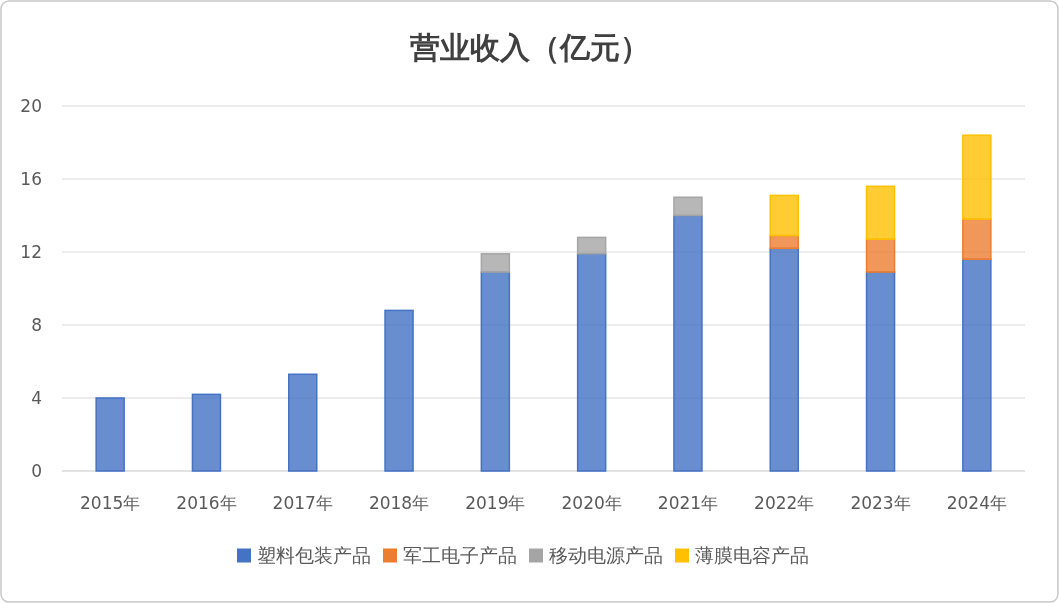 This screenshot has width=1059, height=603. What do you see at coordinates (36, 471) in the screenshot?
I see `y-tick-label: 0` at bounding box center [36, 471].